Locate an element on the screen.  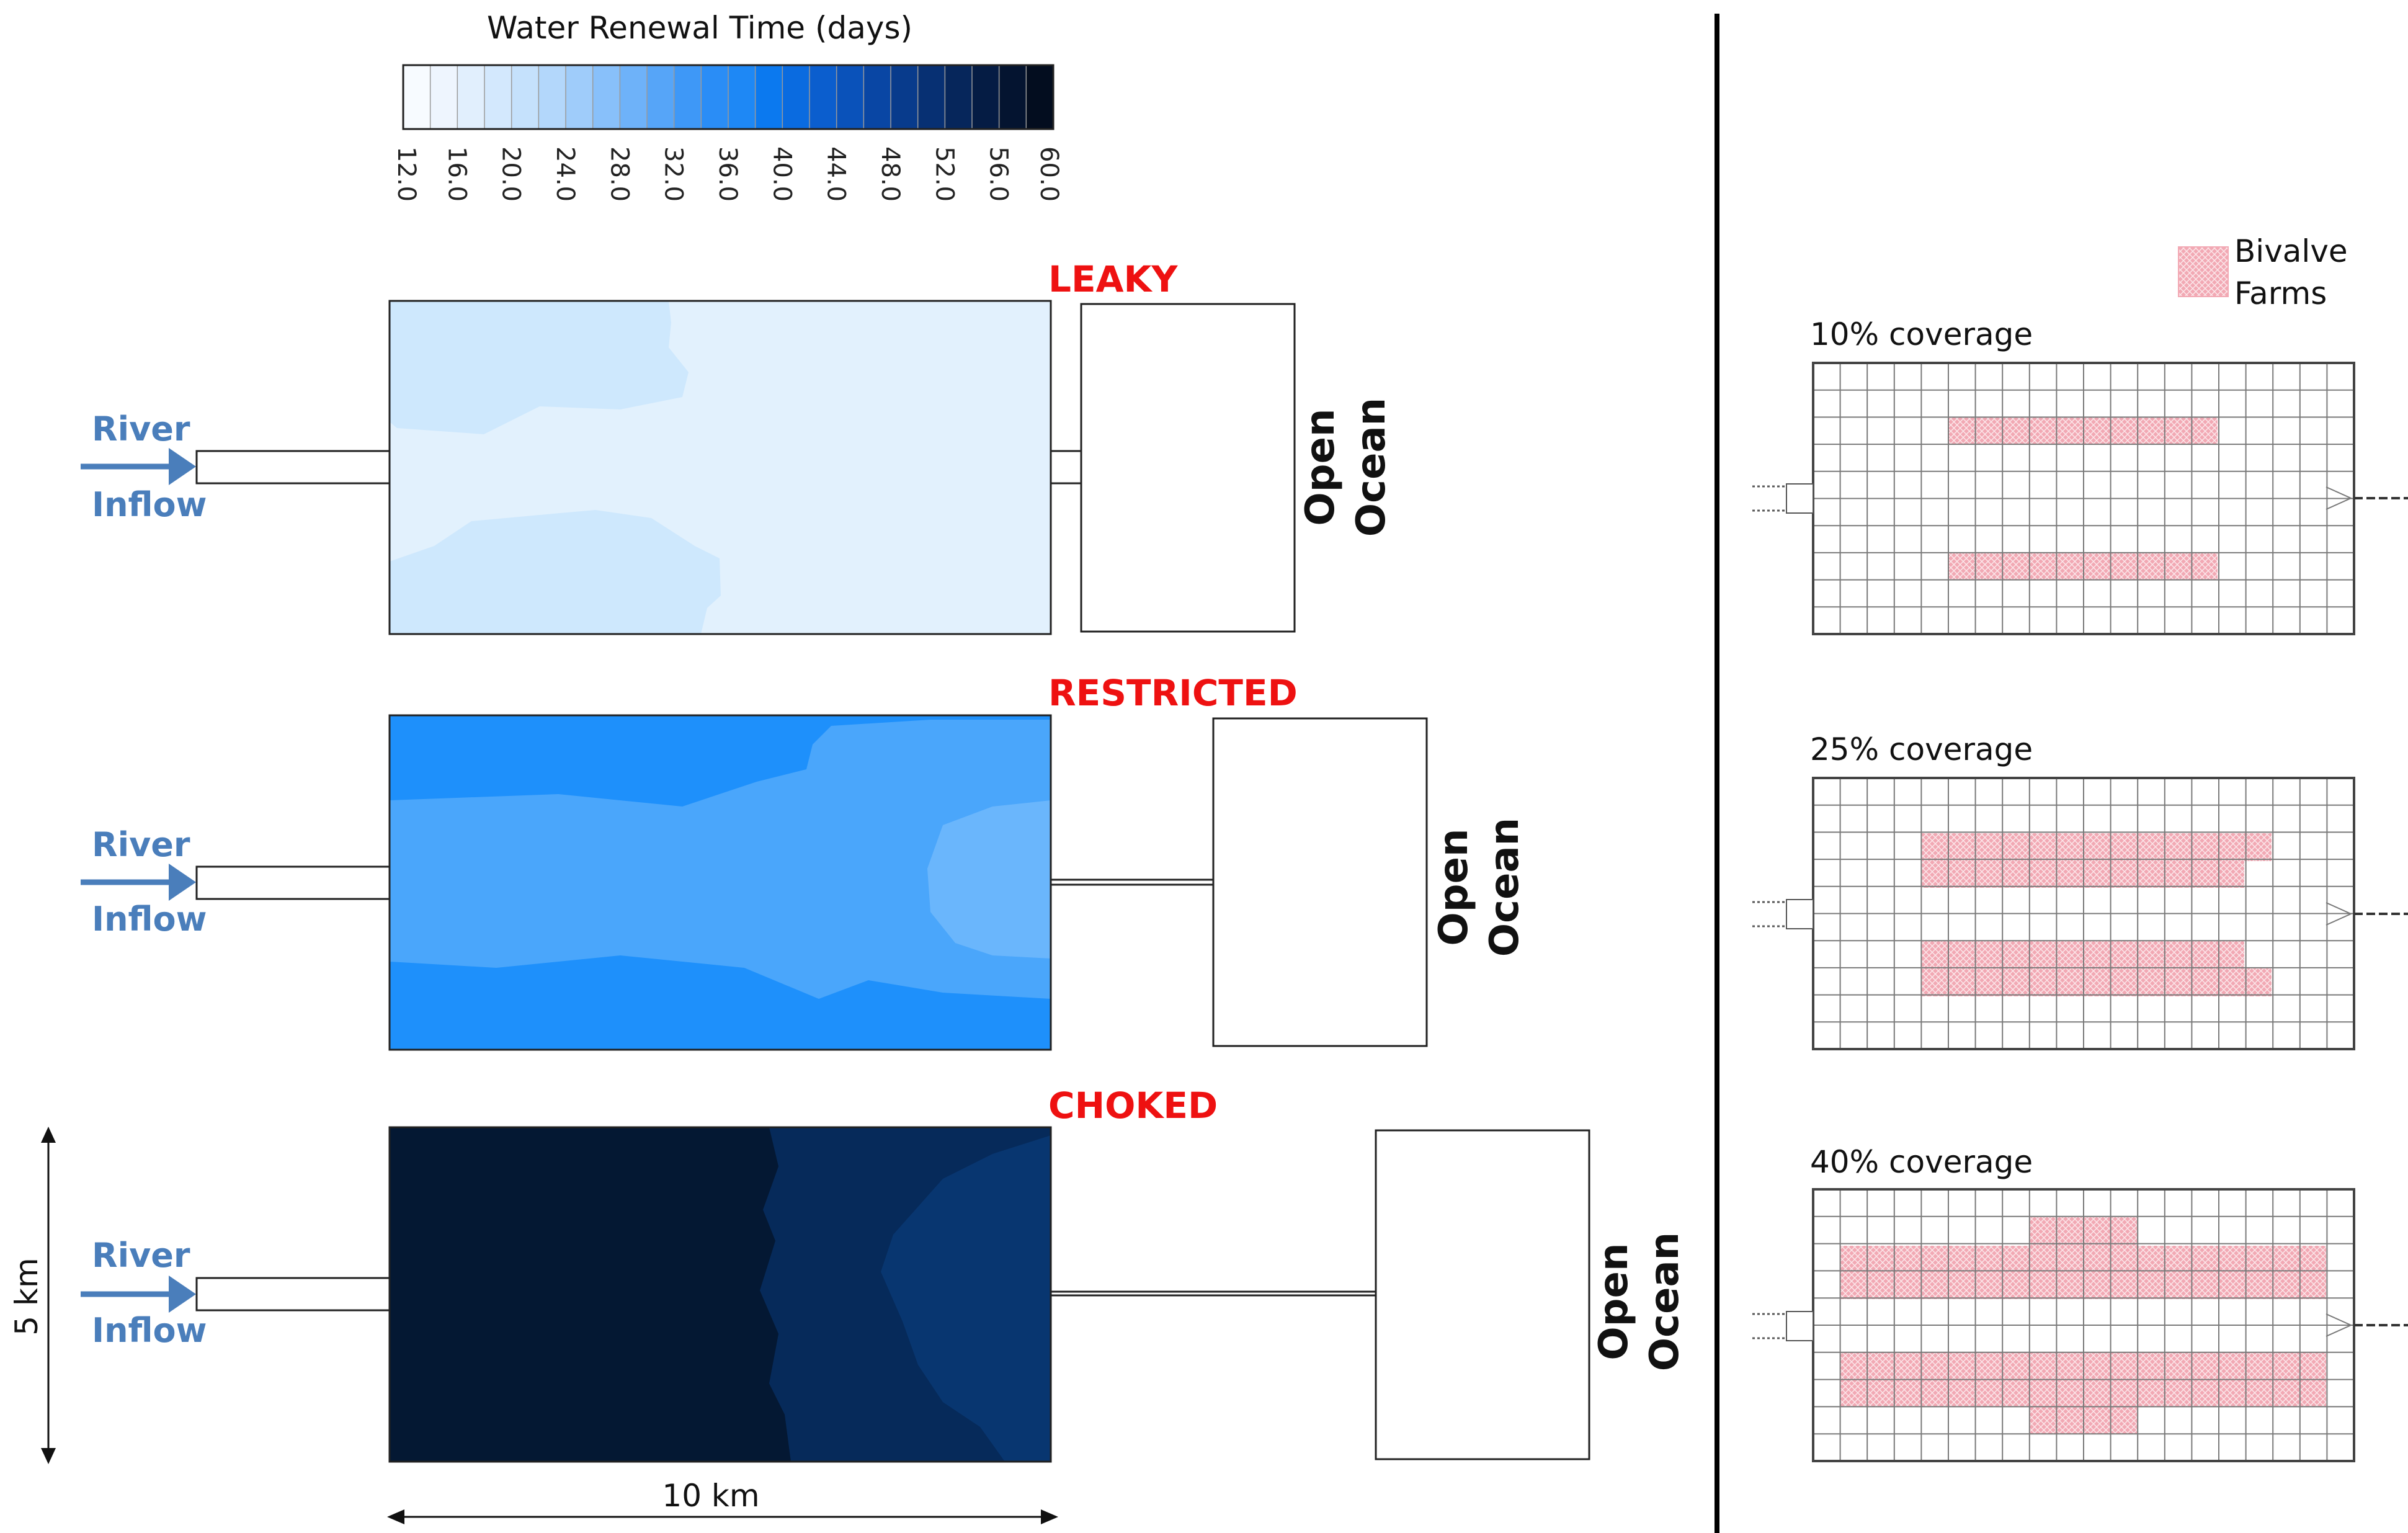
colorbar-tick-label: 24.0 is located at coordinates (565, 174).